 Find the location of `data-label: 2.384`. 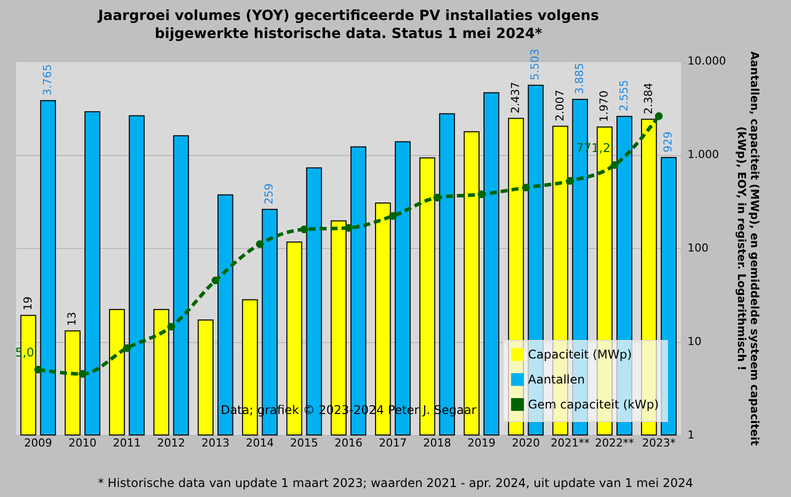

data-label: 2.384 is located at coordinates (648, 98).